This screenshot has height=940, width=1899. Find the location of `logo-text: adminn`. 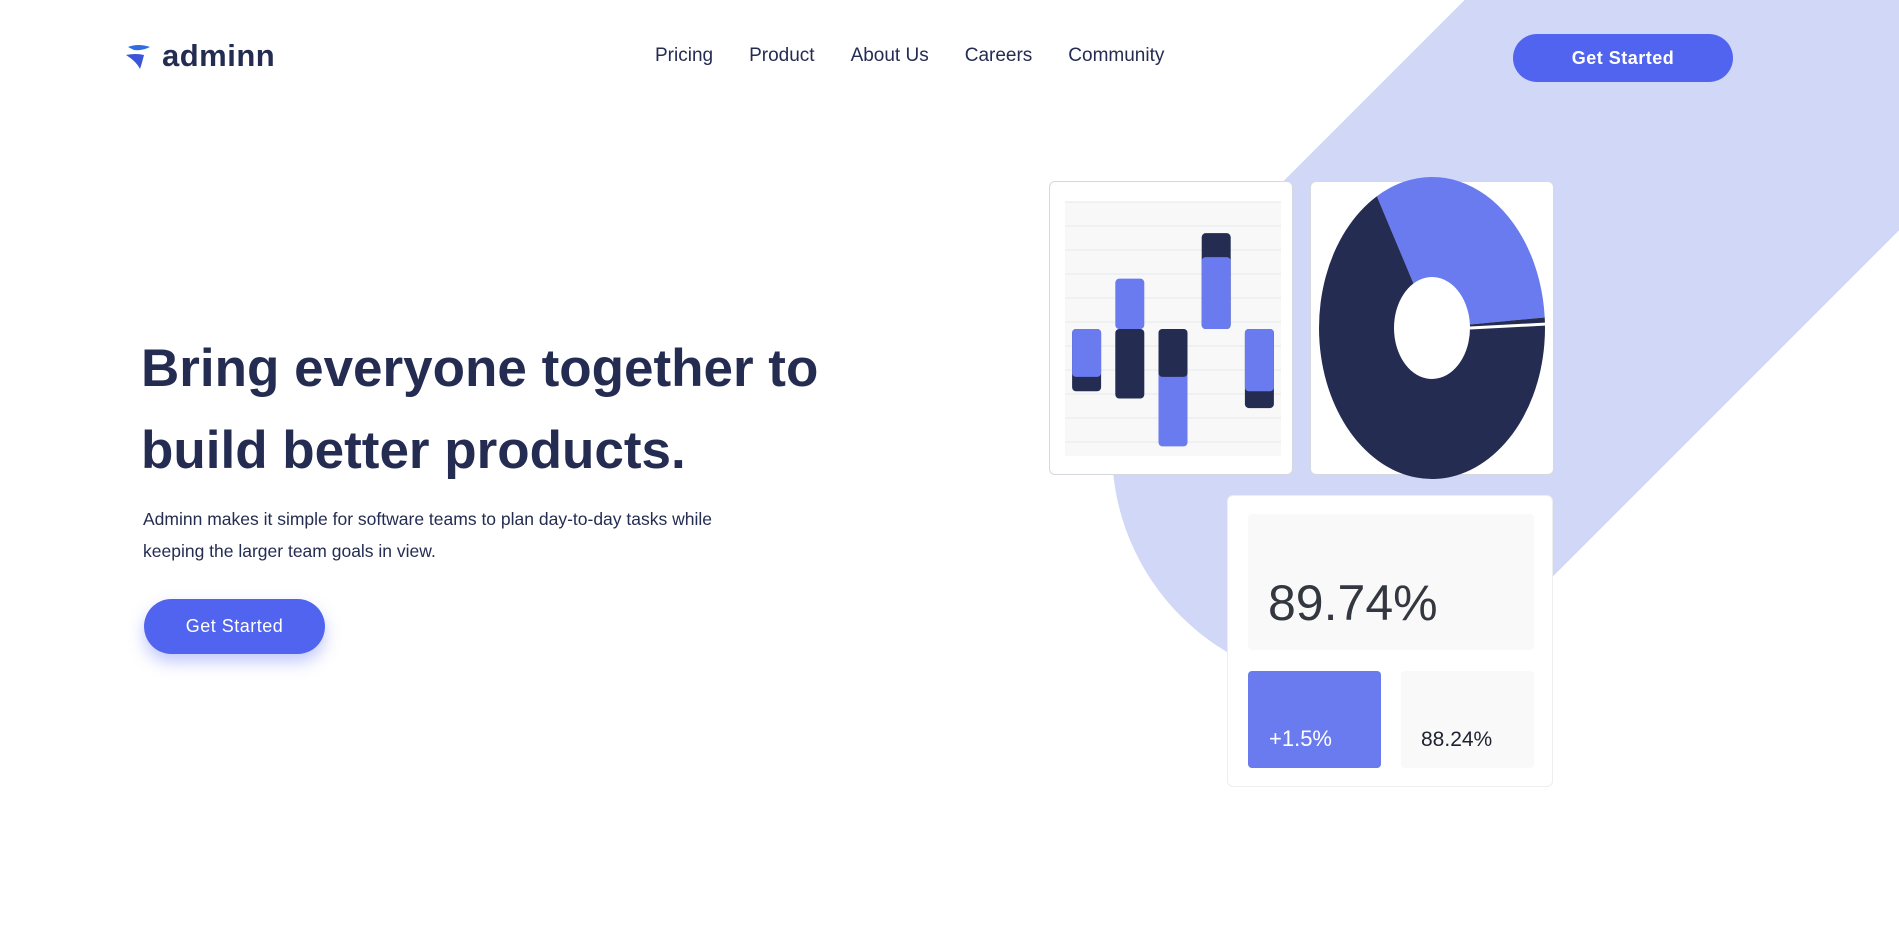

logo-text: adminn is located at coordinates (219, 55).